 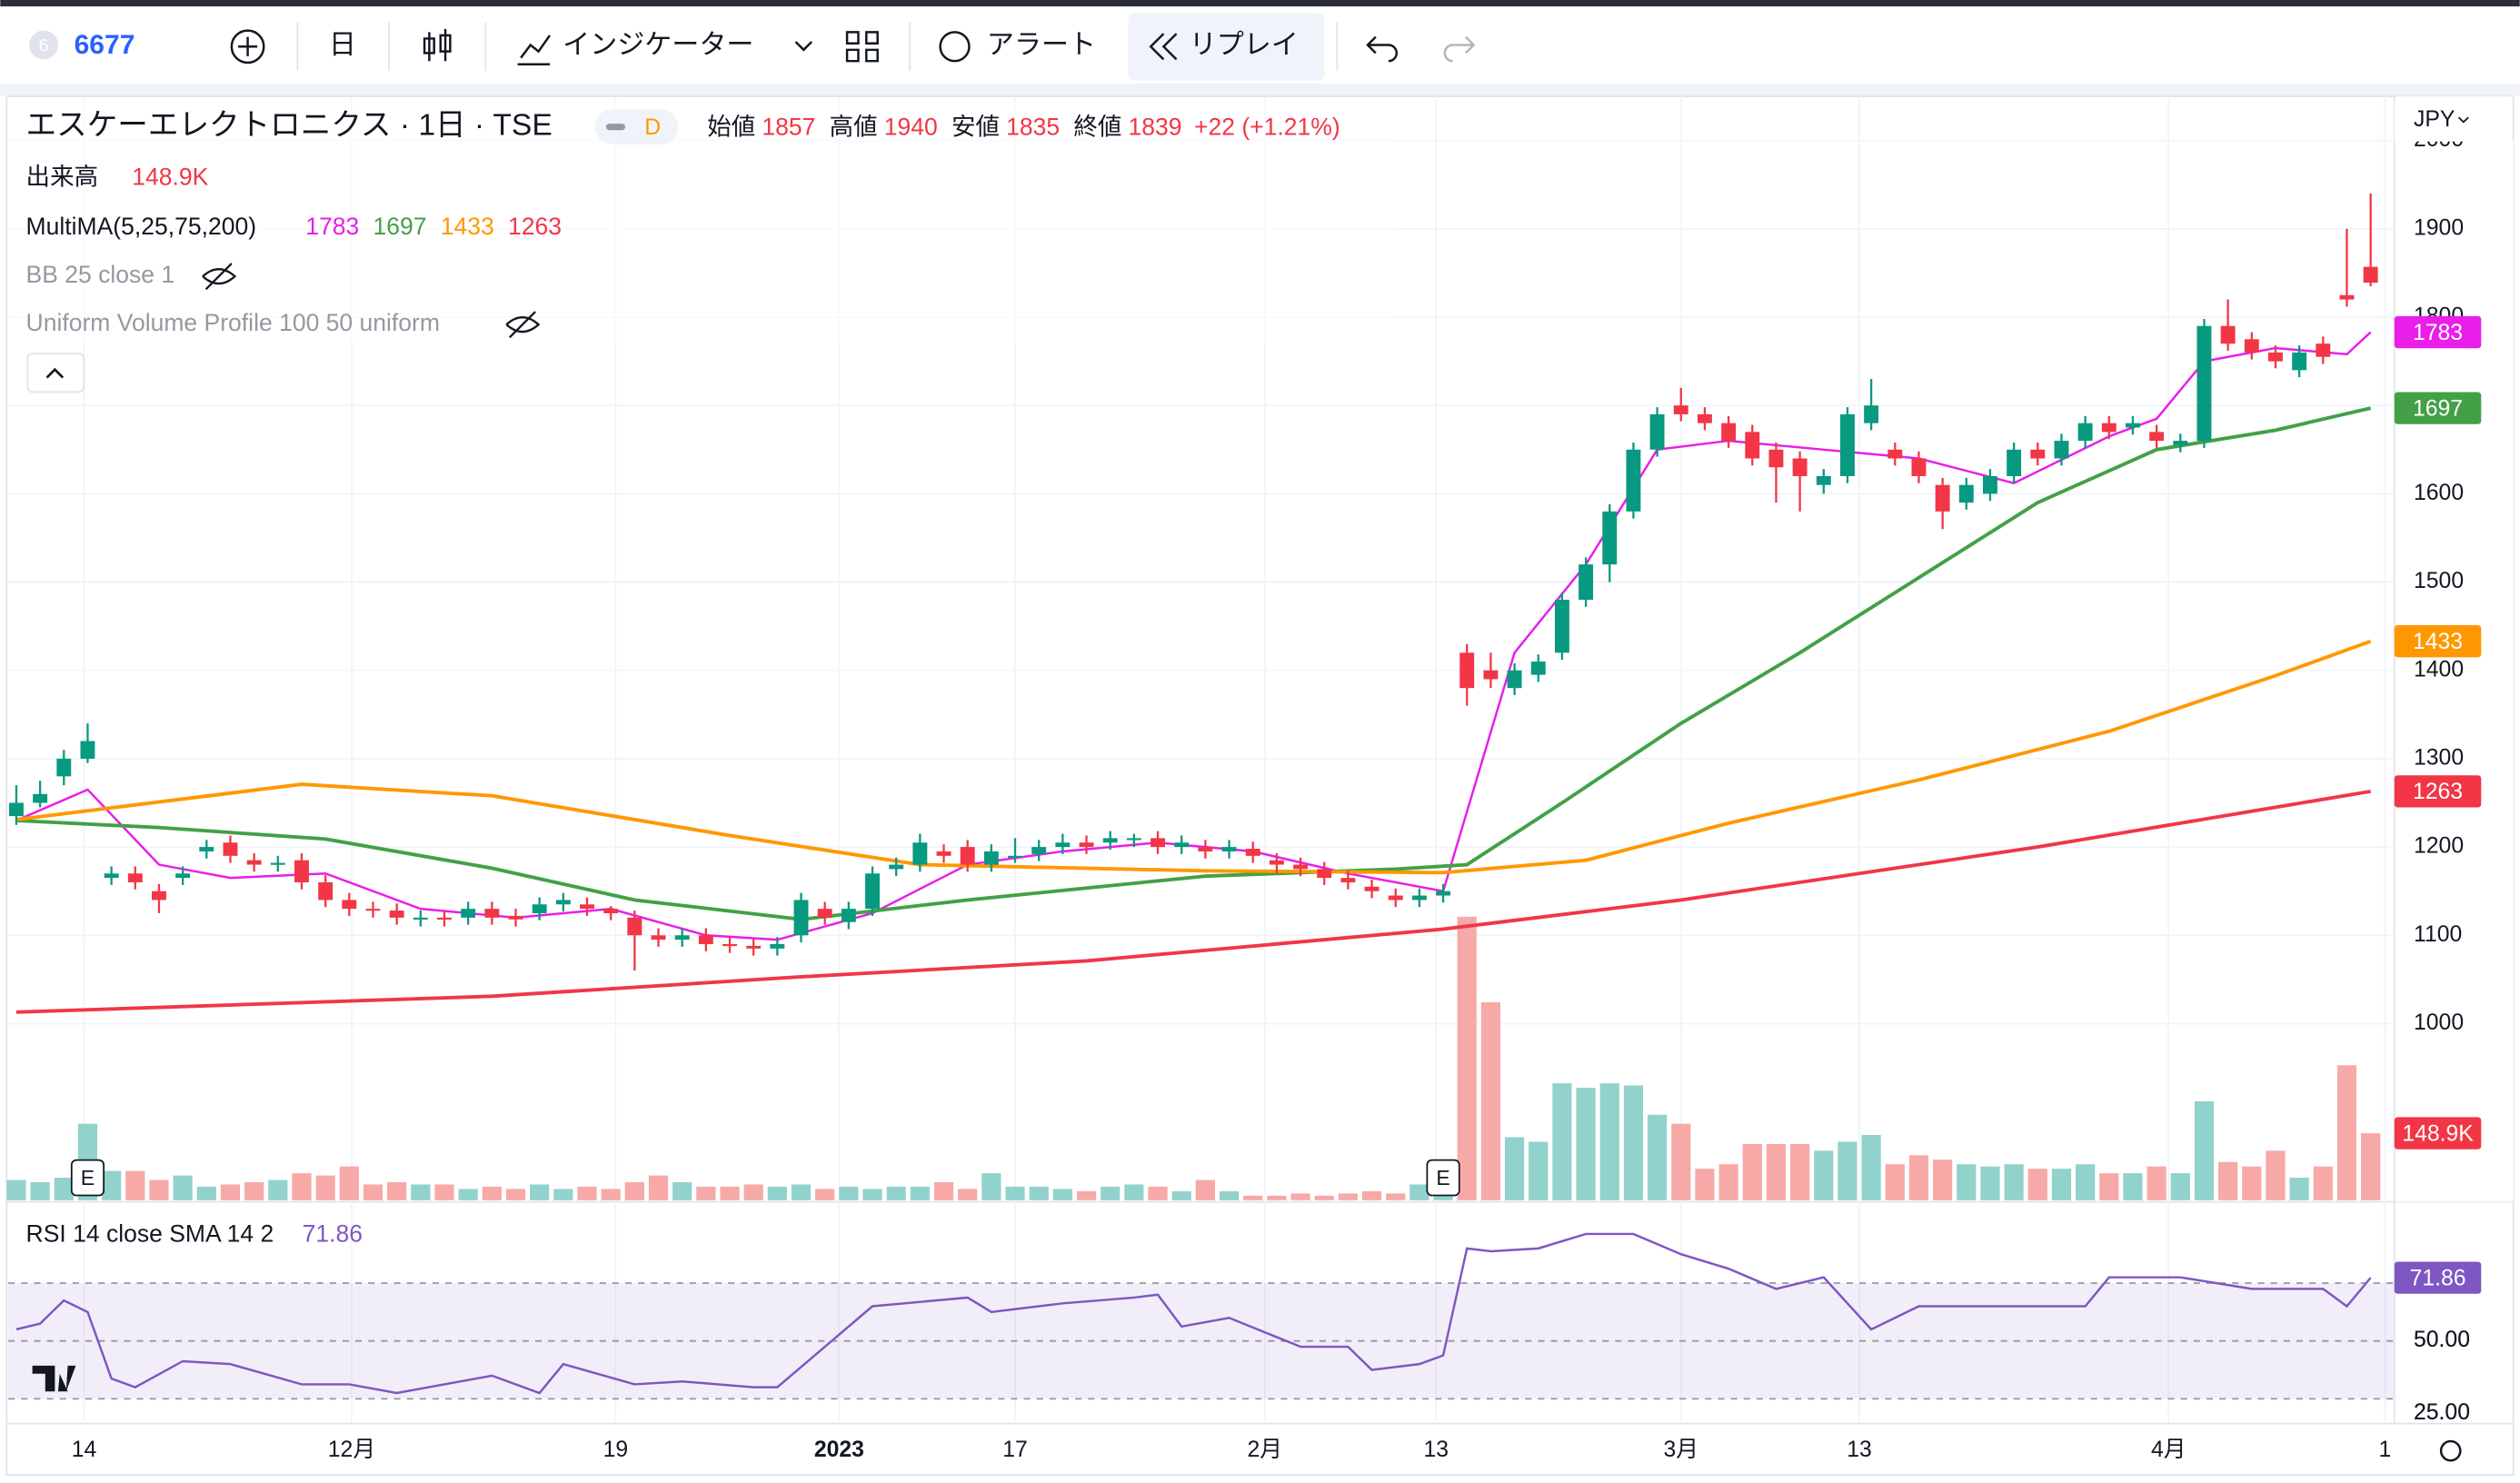 What do you see at coordinates (1041, 45) in the screenshot?
I see `alert-button: アラート` at bounding box center [1041, 45].